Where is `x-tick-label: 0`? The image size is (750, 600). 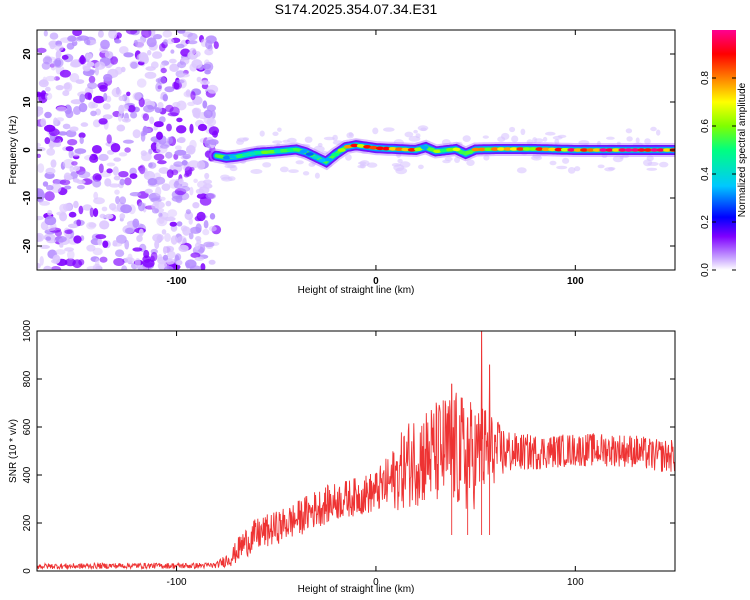 x-tick-label: 0 is located at coordinates (376, 281).